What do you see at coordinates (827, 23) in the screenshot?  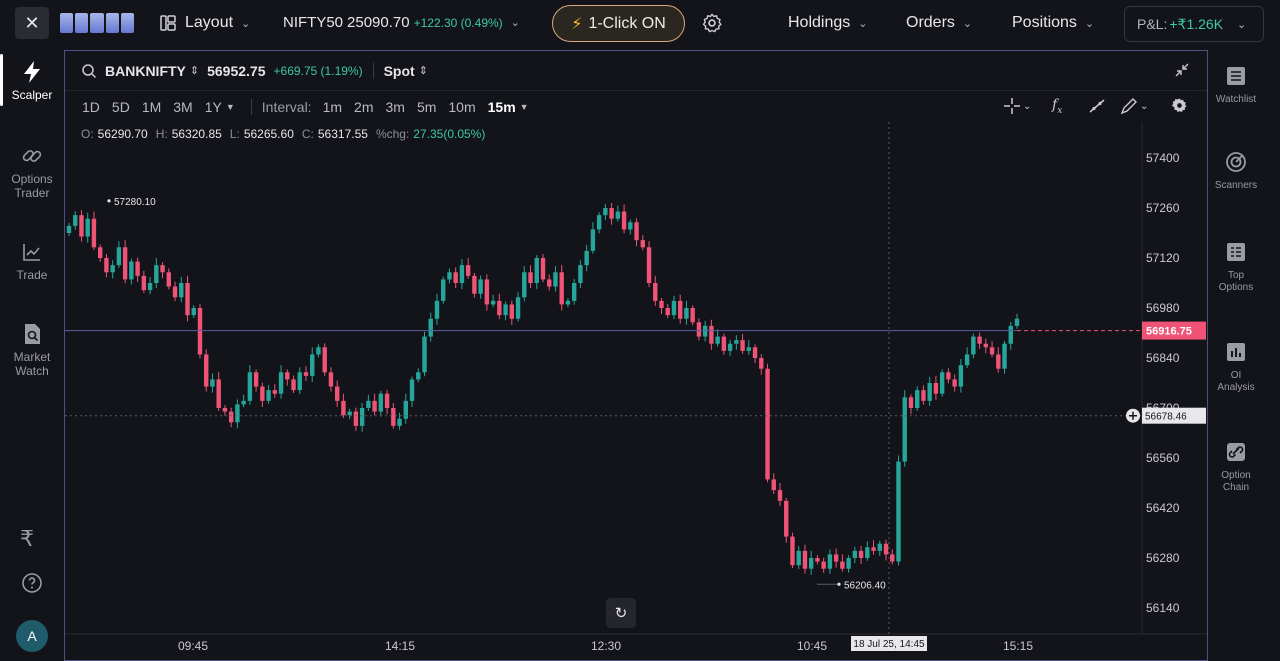 I see `holdings-menu: Holdings ⌄` at bounding box center [827, 23].